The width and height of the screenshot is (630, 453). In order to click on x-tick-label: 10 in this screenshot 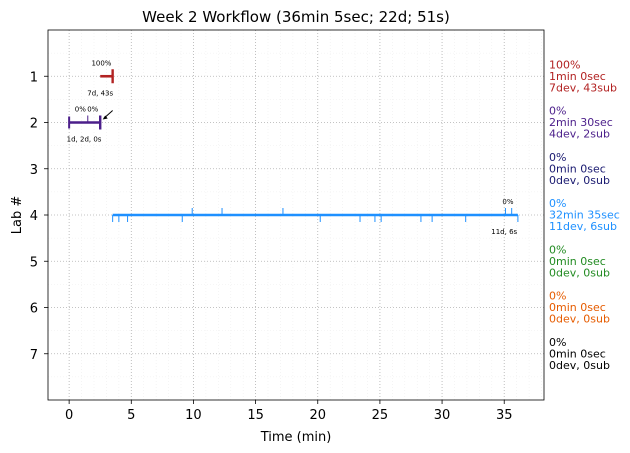, I will do `click(193, 415)`.